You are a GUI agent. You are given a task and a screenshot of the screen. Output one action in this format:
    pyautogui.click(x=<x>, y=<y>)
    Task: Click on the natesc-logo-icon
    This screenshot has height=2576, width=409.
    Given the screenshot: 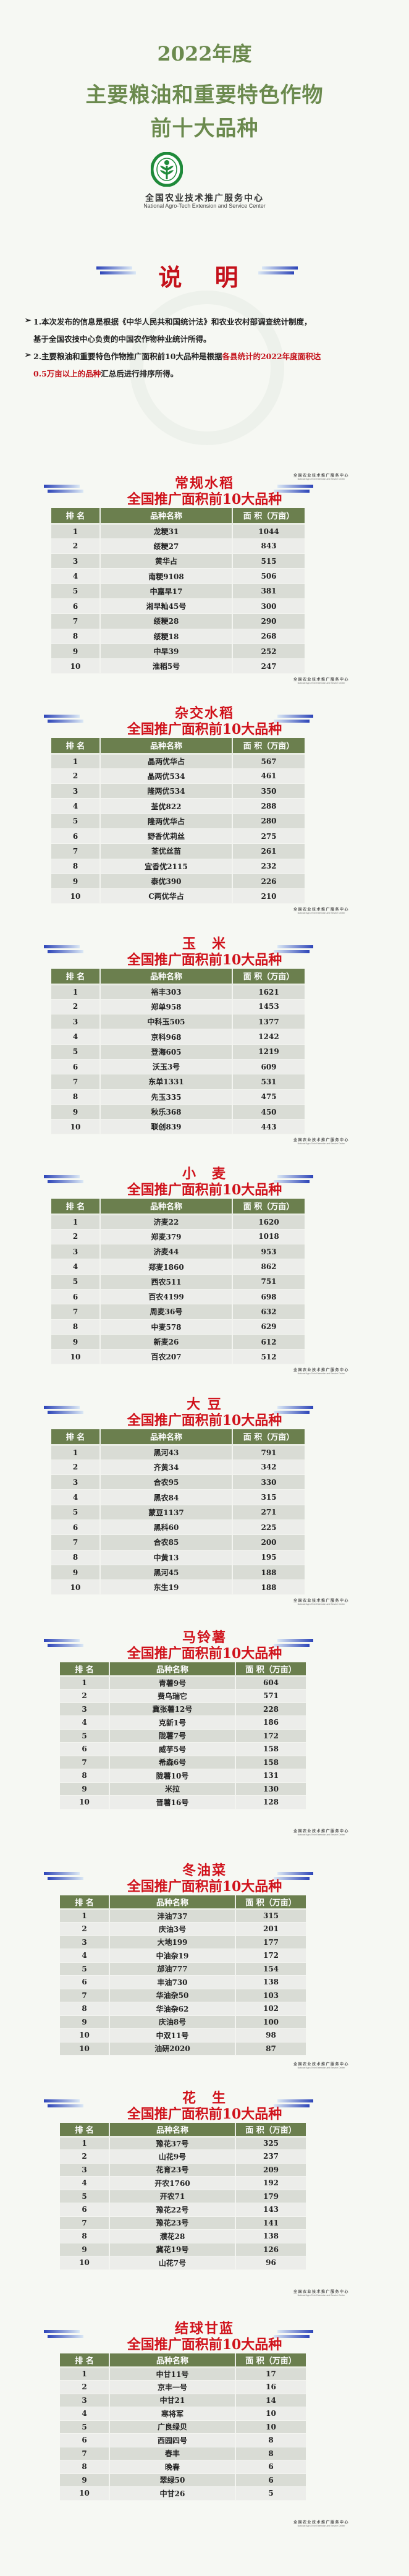 What is the action you would take?
    pyautogui.click(x=166, y=169)
    